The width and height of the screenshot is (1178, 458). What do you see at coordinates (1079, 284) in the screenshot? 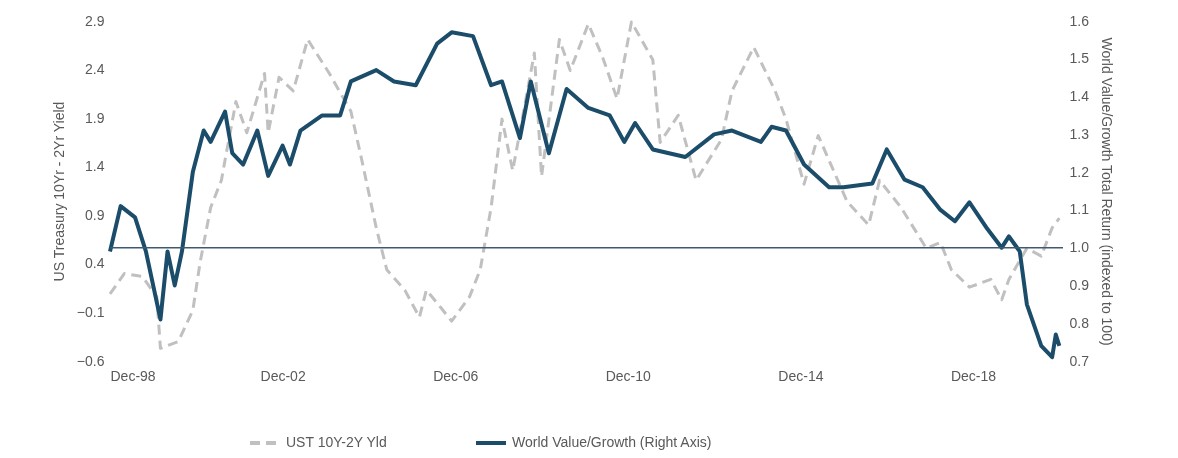
I see `y2-tick-label: 0.9` at bounding box center [1079, 284].